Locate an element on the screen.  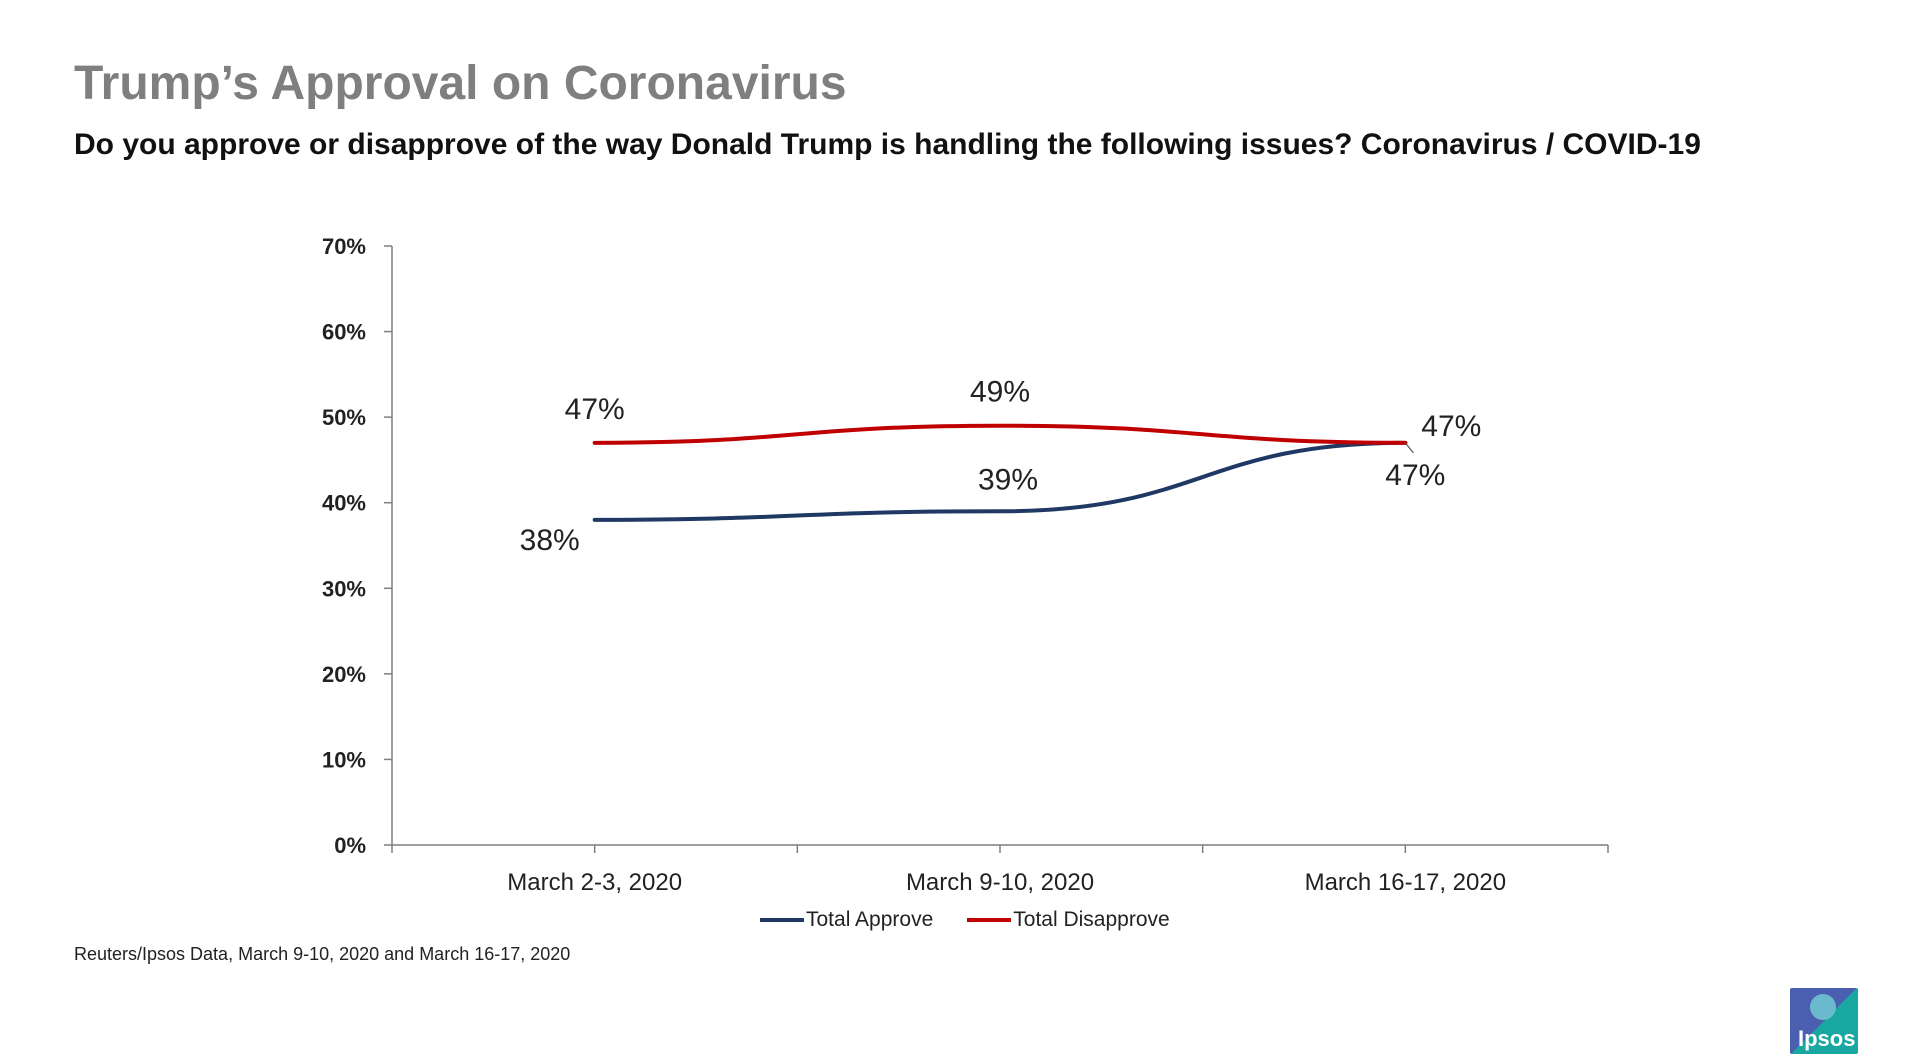
legend-item-approve: Total Approve is located at coordinates (846, 920).